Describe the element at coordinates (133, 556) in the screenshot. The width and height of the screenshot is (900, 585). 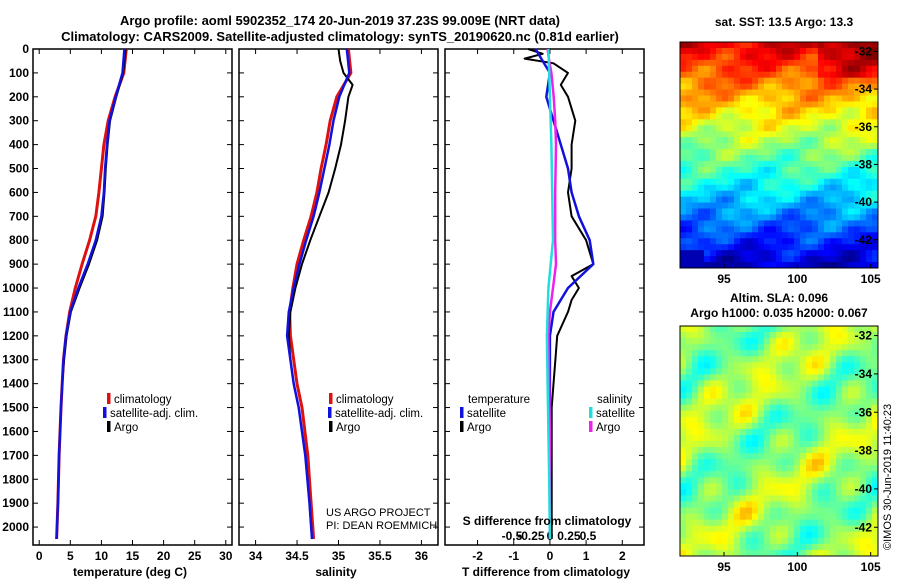
I see `x-tick-label: 15` at that location.